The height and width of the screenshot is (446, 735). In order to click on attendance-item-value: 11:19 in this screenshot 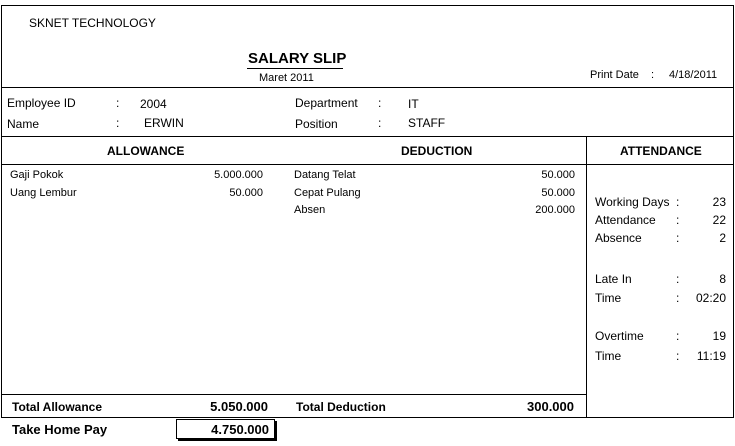, I will do `click(711, 356)`.